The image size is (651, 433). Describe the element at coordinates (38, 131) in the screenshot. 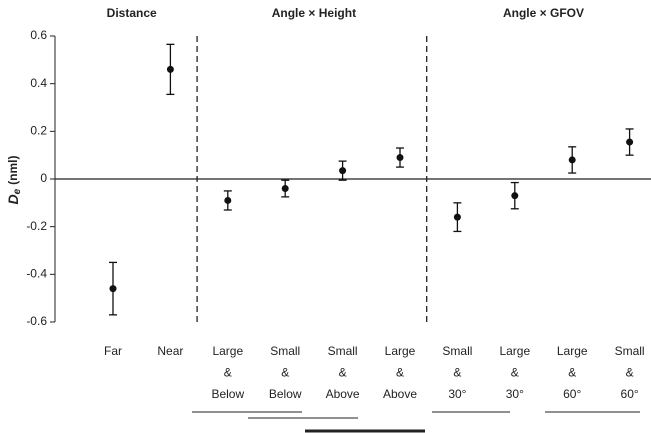

I see `y-tick-label: 0.2` at that location.